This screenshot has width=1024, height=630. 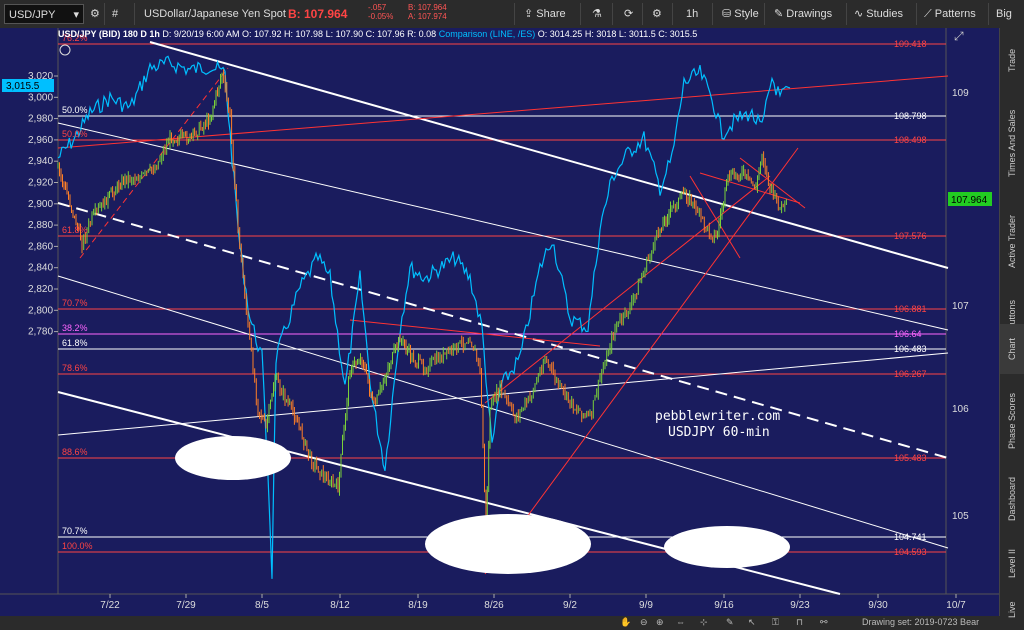 What do you see at coordinates (40, 140) in the screenshot?
I see `left-axis-tick: 2,960` at bounding box center [40, 140].